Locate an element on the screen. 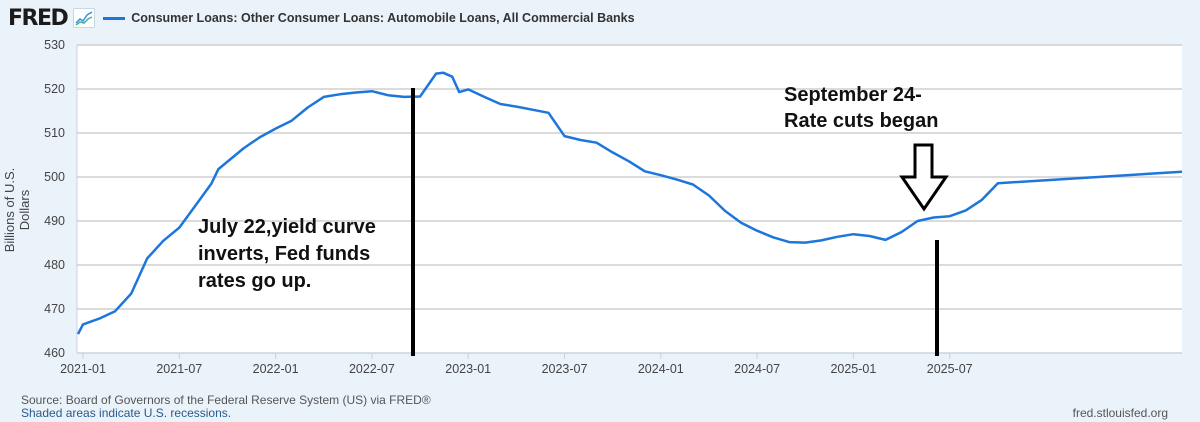 This screenshot has height=422, width=1200. y-tick-label: 470 is located at coordinates (54, 309).